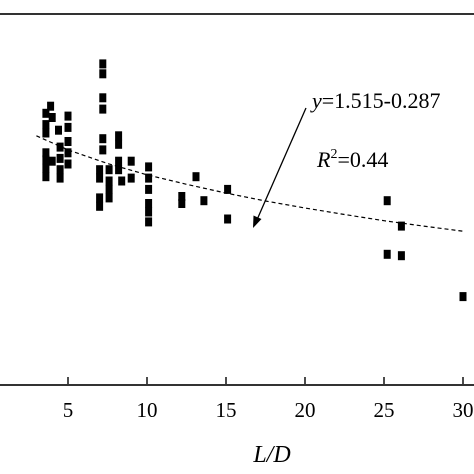 Image resolution: width=474 pixels, height=474 pixels. I want to click on x-tick-label-30: 30, so click(463, 410).